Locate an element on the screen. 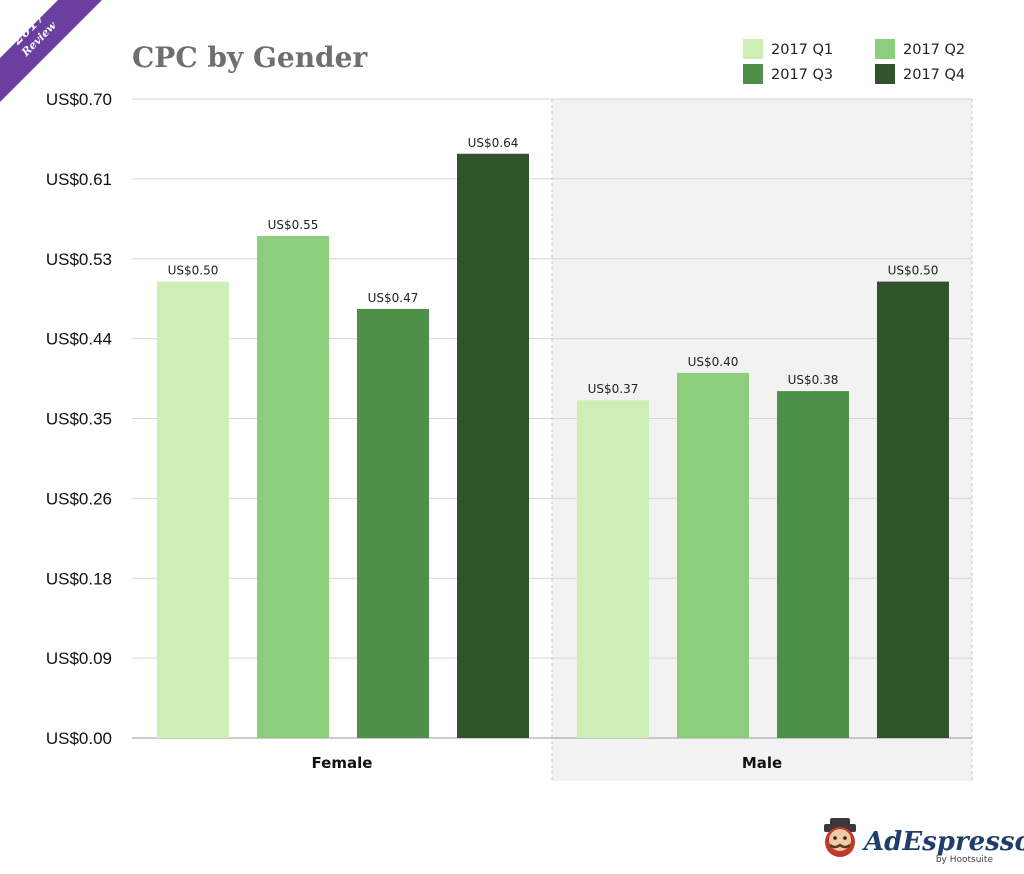 The image size is (1024, 874). data-label: US$0.55 is located at coordinates (293, 225).